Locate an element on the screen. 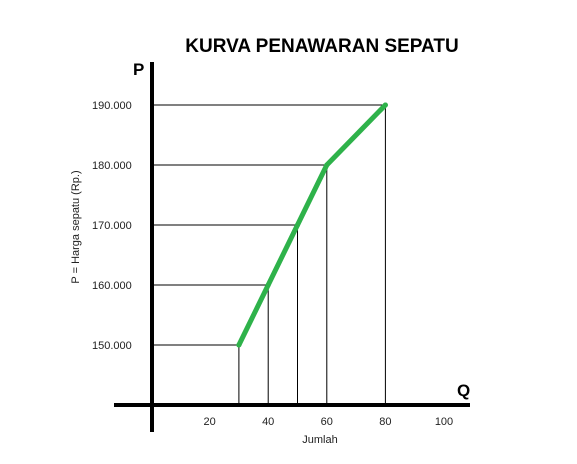 This screenshot has height=464, width=577. x-tick-label: 80 is located at coordinates (385, 422).